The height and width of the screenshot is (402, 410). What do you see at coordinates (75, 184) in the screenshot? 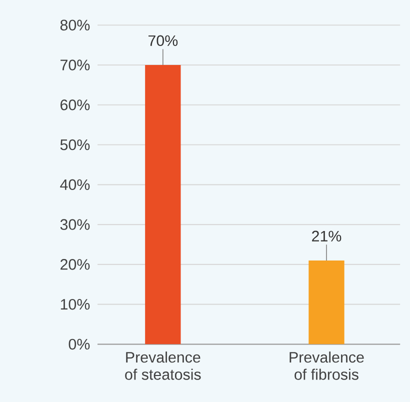
I see `y-tick-label: 40%` at bounding box center [75, 184].